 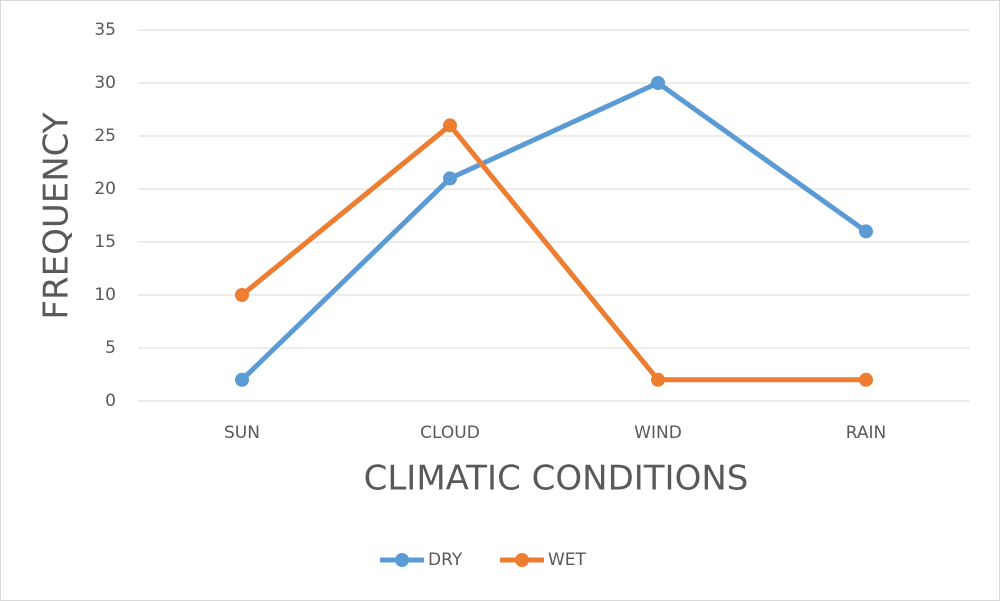 What do you see at coordinates (105, 30) in the screenshot?
I see `y-tick-label: 35` at bounding box center [105, 30].